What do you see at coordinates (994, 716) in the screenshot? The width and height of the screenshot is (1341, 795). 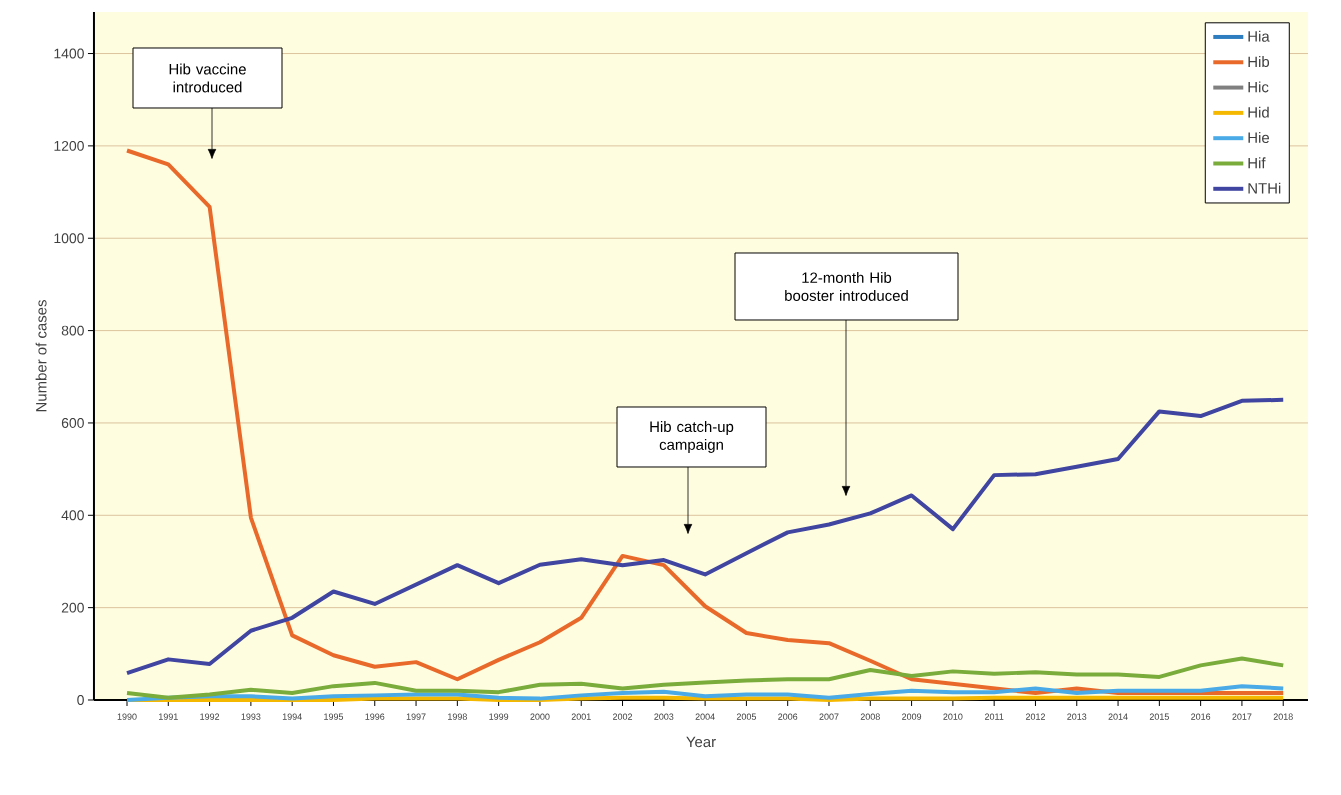 I see `x-tick-label: 2011` at bounding box center [994, 716].